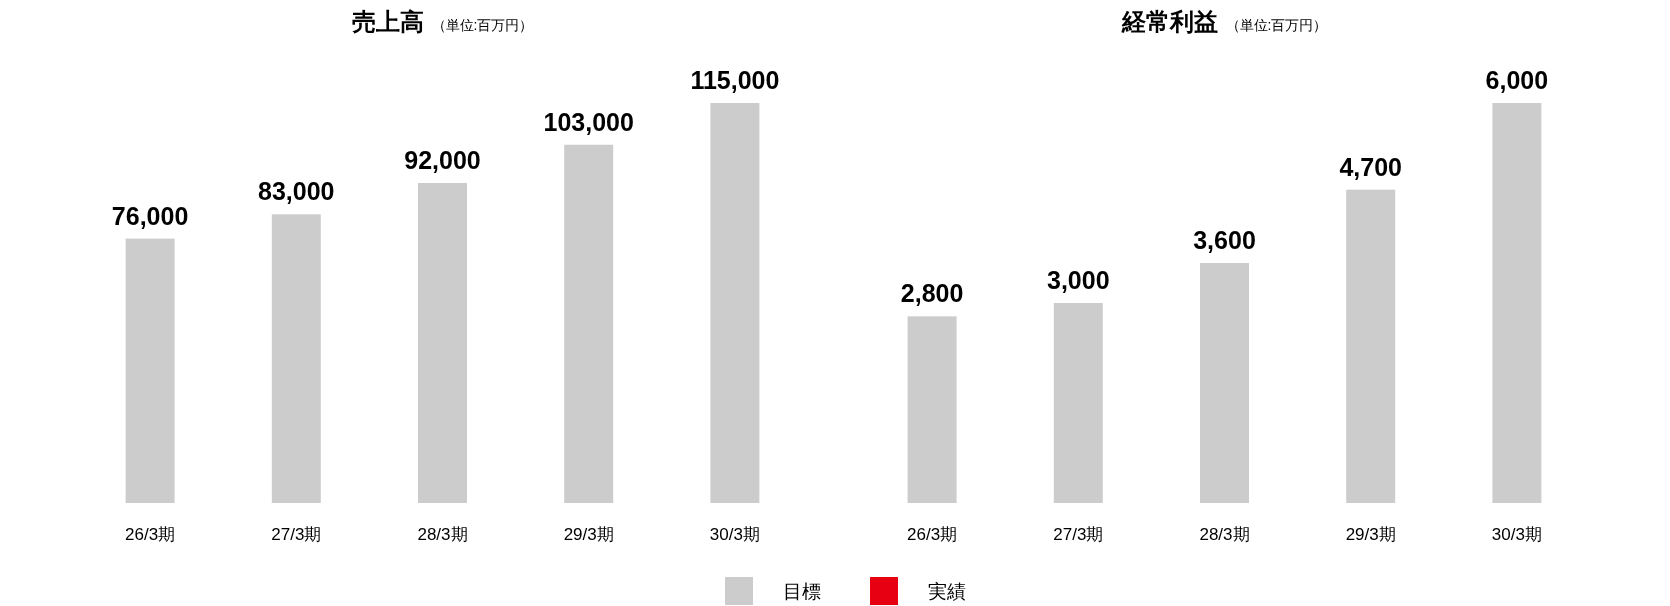  What do you see at coordinates (1078, 280) in the screenshot?
I see `data-label: 3,000` at bounding box center [1078, 280].